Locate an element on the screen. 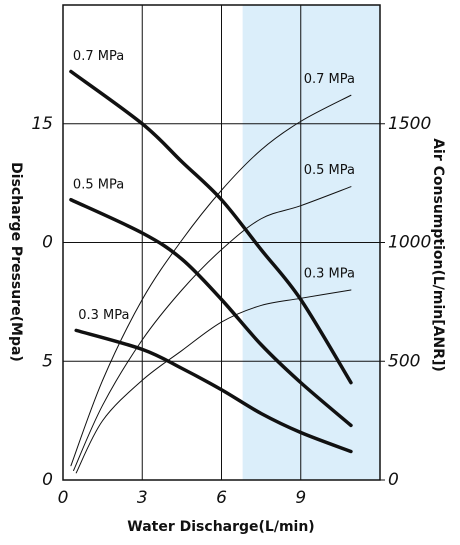  y2-axis-label: Air Consumption(L/min[ANR]) is located at coordinates (438, 255).